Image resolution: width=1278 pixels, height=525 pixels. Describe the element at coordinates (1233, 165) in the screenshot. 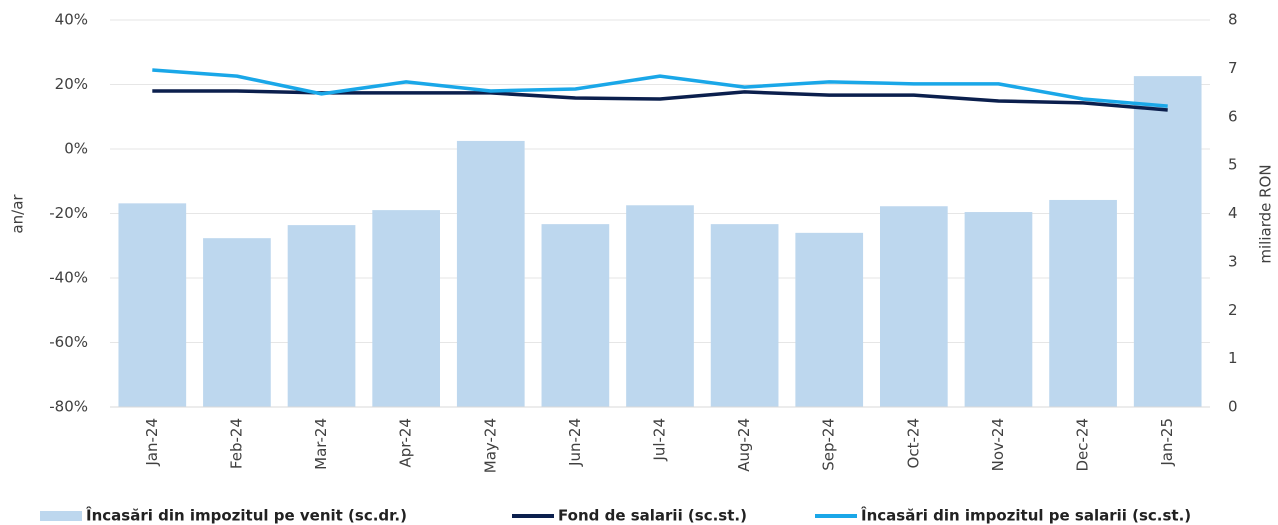

I see `y2-tick-label: 5` at that location.